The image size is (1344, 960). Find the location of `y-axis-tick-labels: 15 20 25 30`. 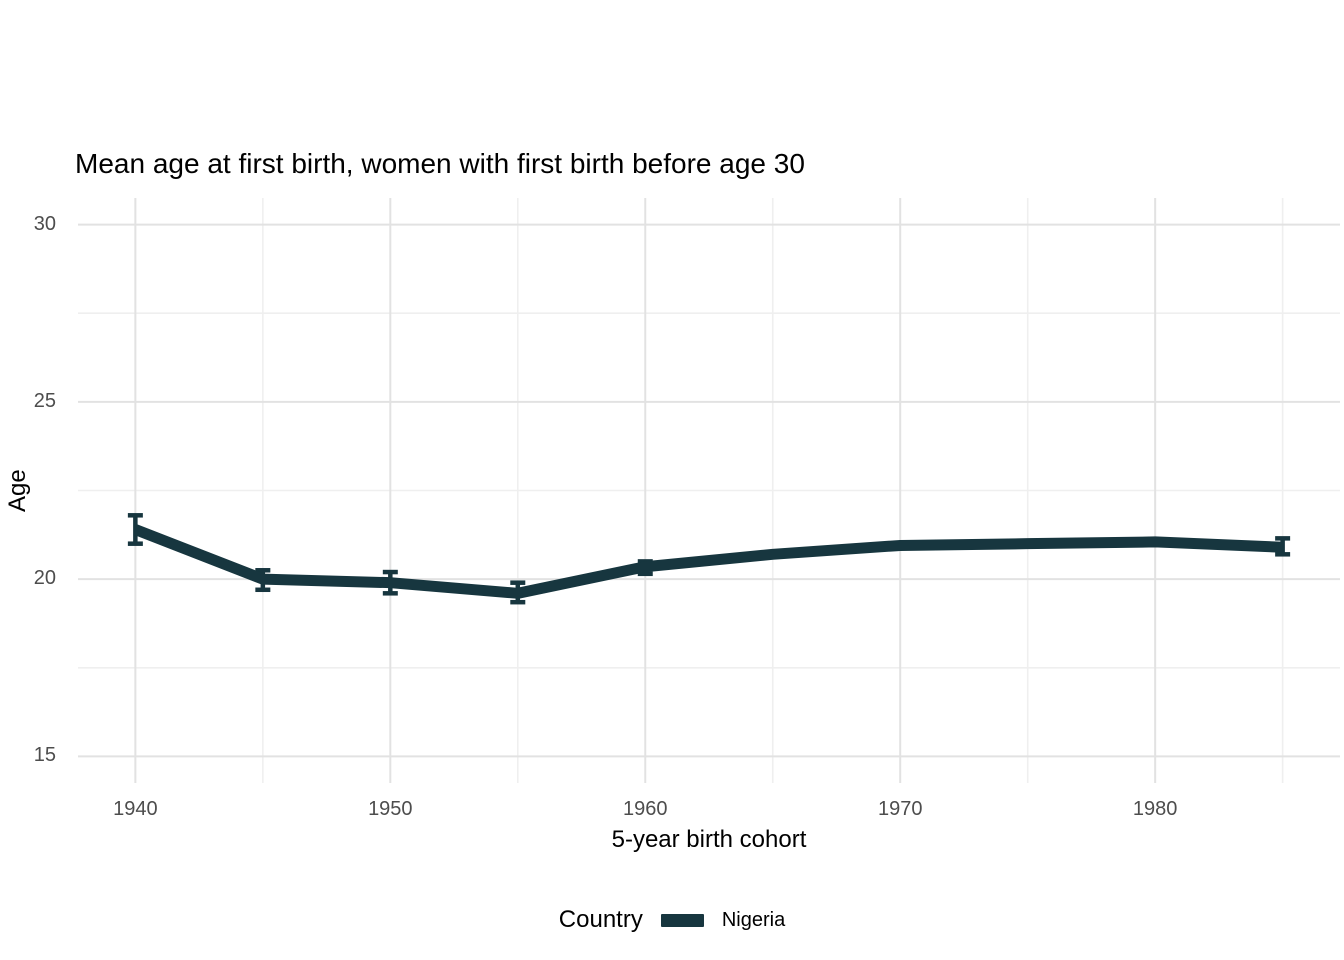

y-axis-tick-labels: 15 20 25 30 is located at coordinates (32, 490).